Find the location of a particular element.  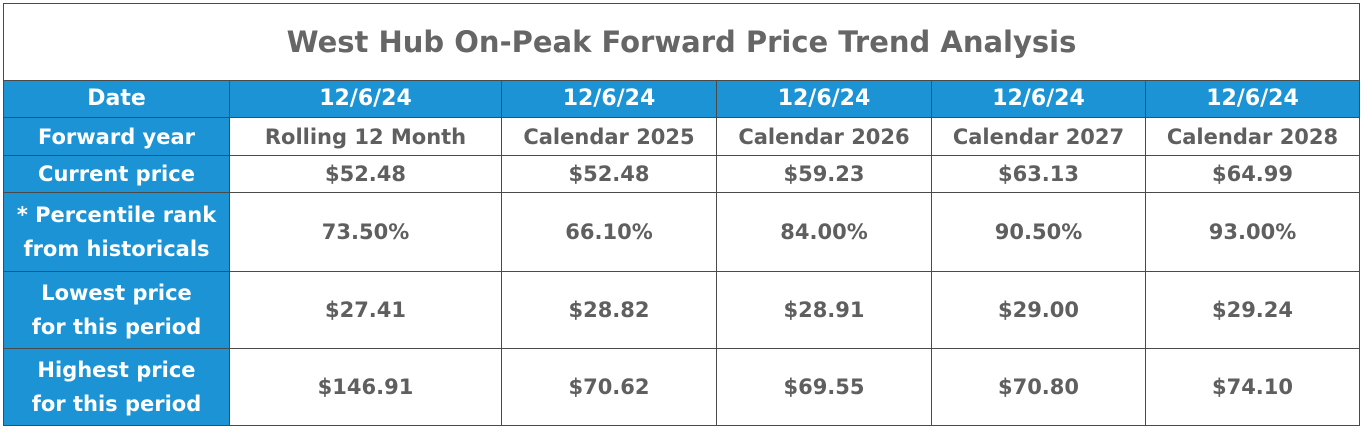

table-cell: $70.80 is located at coordinates (1038, 387).